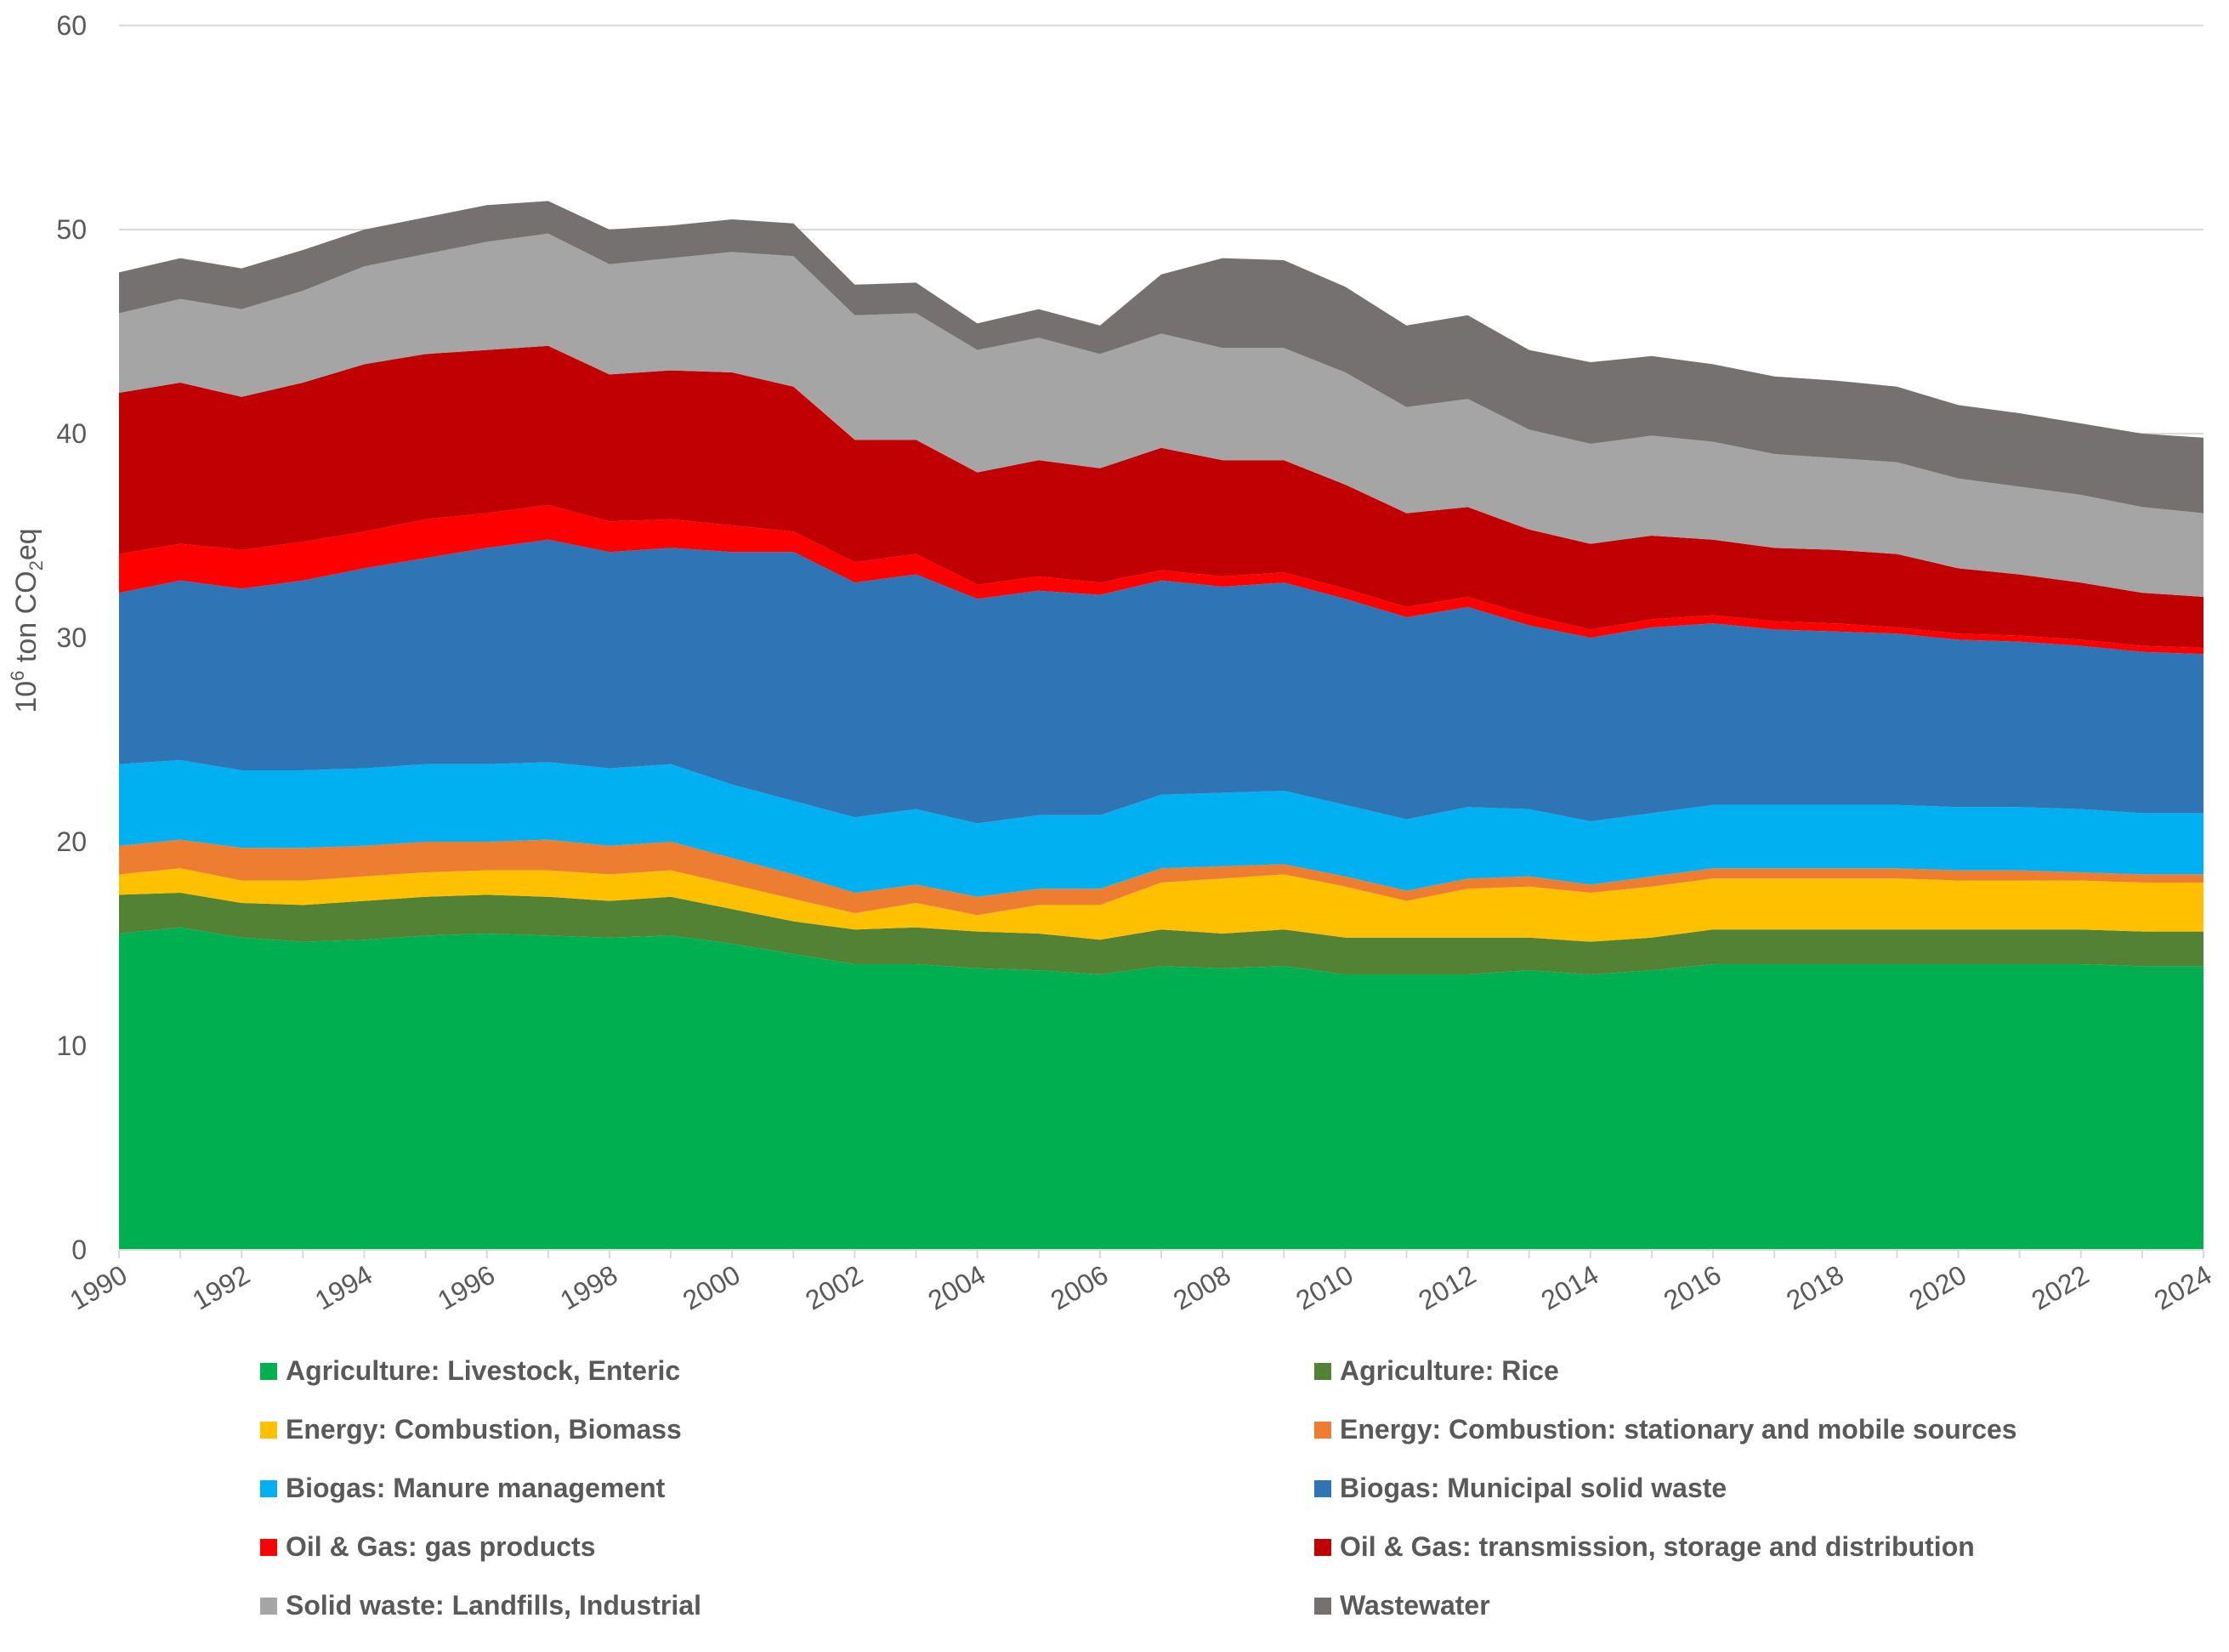  Describe the element at coordinates (71, 1045) in the screenshot. I see `y-tick-label: 10` at that location.